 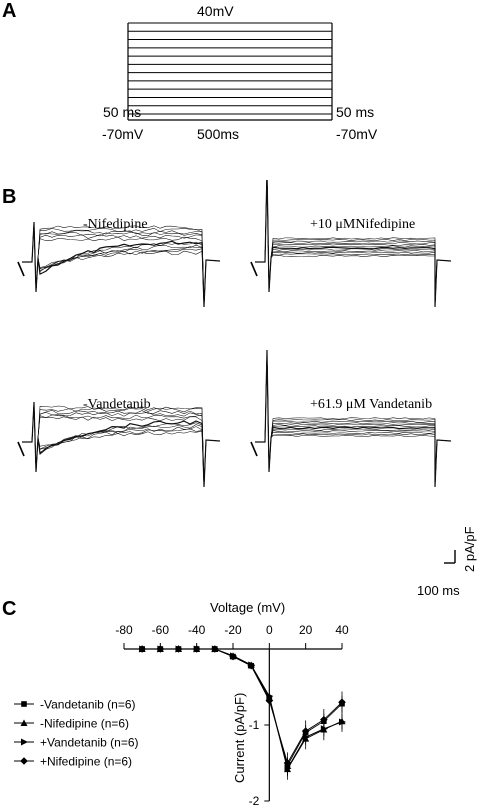 I want to click on traces-vandetanib-drug, so click(x=351, y=418).